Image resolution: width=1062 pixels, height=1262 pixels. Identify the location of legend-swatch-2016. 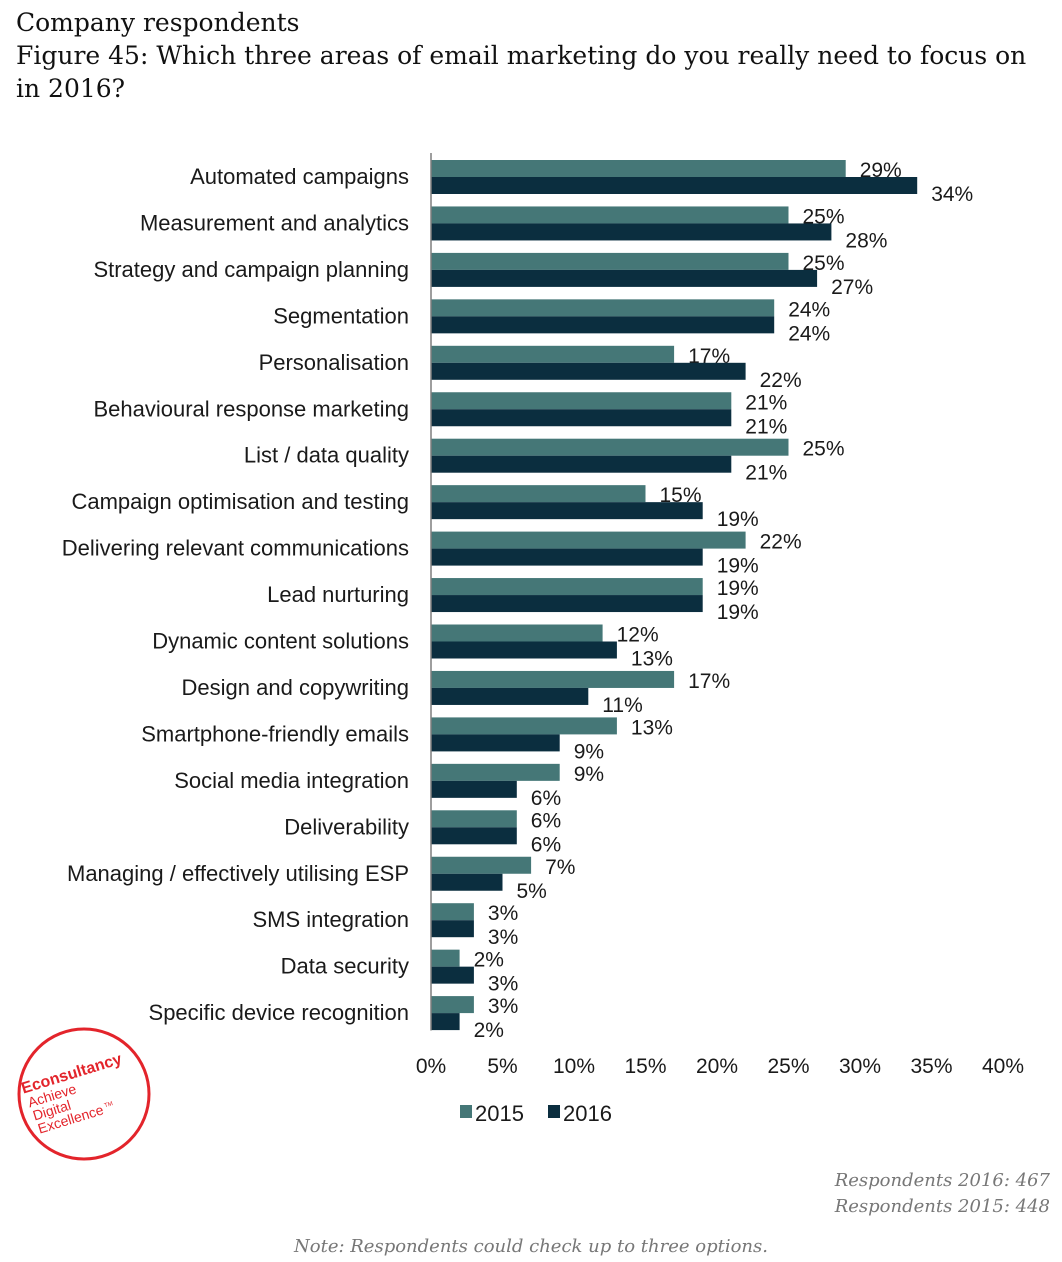
(554, 1111).